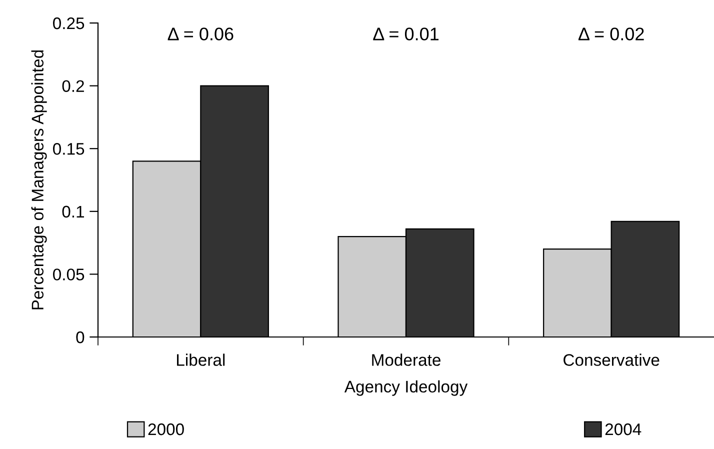 The height and width of the screenshot is (449, 714). I want to click on x-tick-label: Moderate, so click(406, 360).